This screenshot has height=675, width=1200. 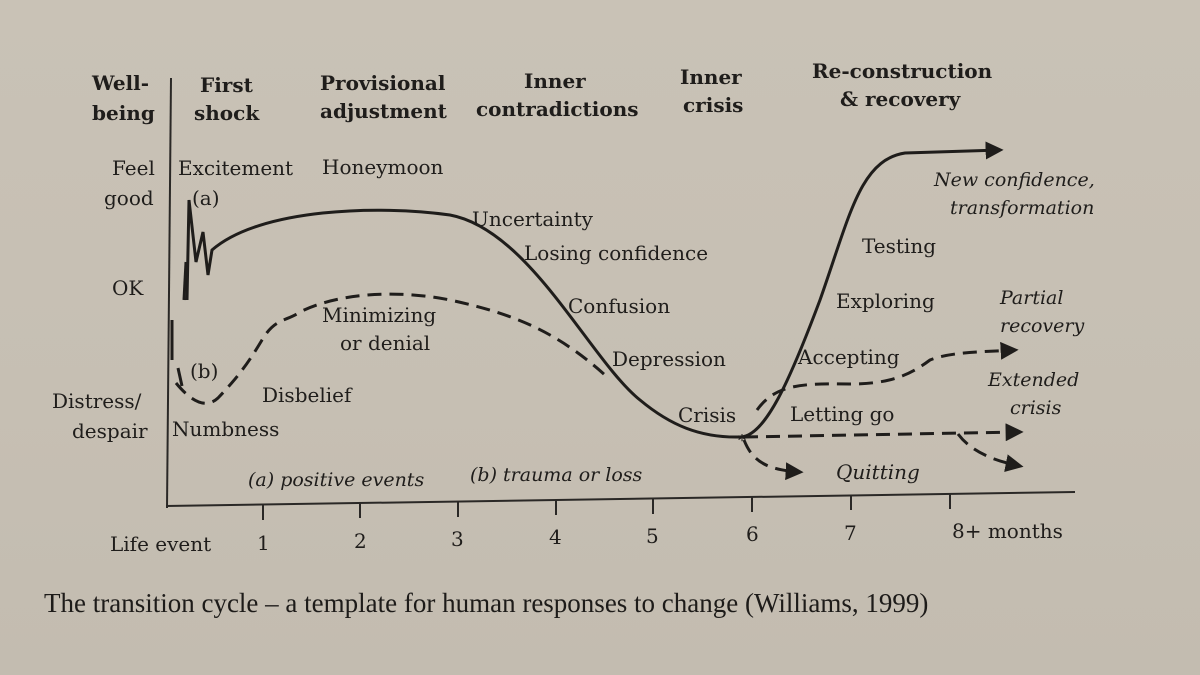 What do you see at coordinates (850, 533) in the screenshot?
I see `x-tick-7: 7` at bounding box center [850, 533].